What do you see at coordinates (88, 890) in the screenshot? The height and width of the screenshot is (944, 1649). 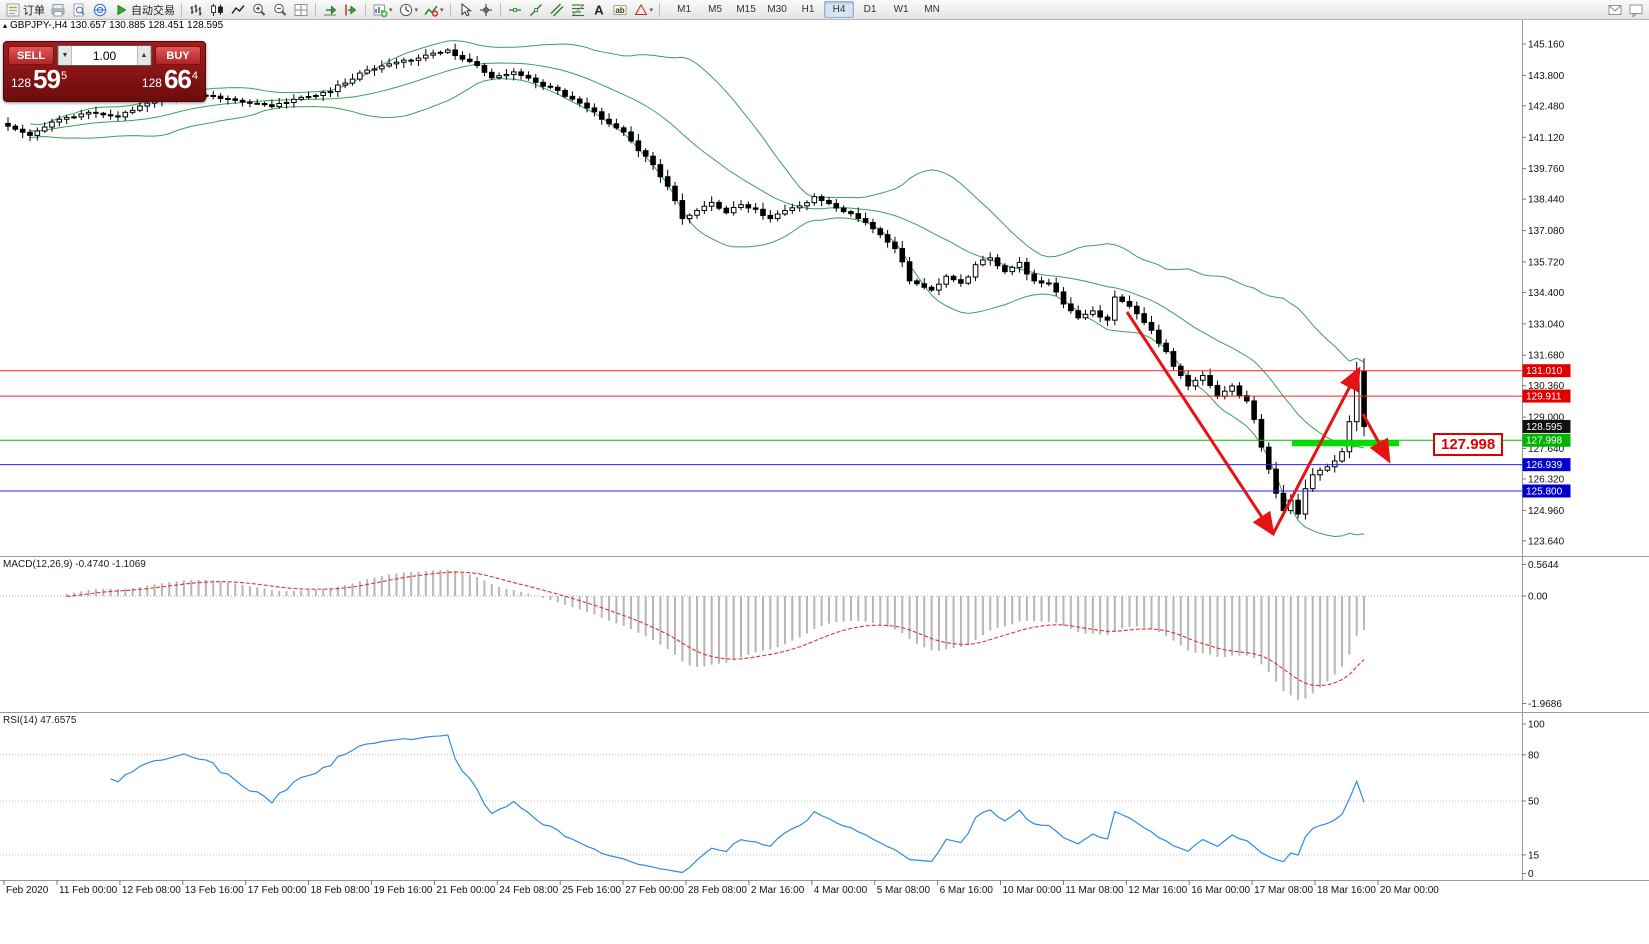 I see `svg-text: 11 Feb 00:00` at bounding box center [88, 890].